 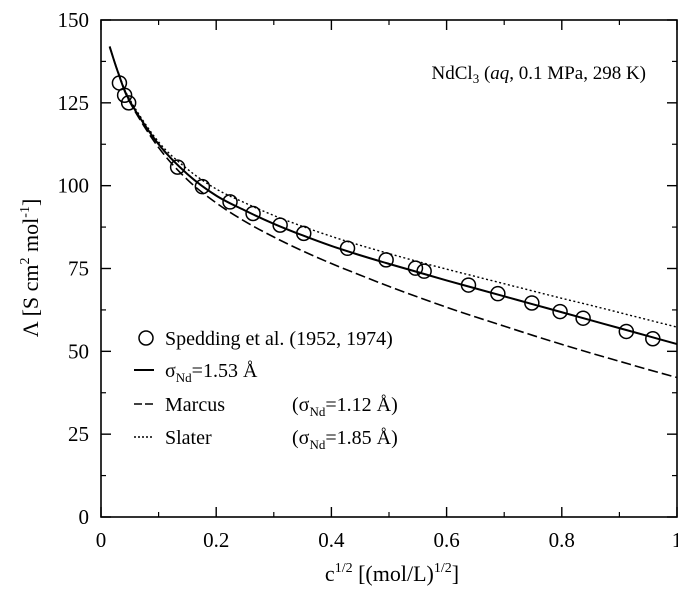 What do you see at coordinates (345, 406) in the screenshot?
I see `legend-param-marcus: (σNd=1.12 Å)` at bounding box center [345, 406].